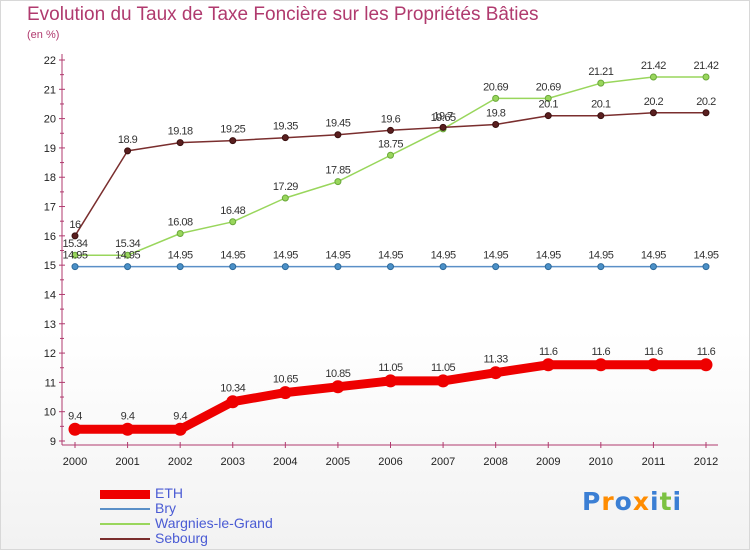 The width and height of the screenshot is (750, 550). Describe the element at coordinates (337, 171) in the screenshot. I see `data-label-wargnies-le-grand: 17.85` at that location.